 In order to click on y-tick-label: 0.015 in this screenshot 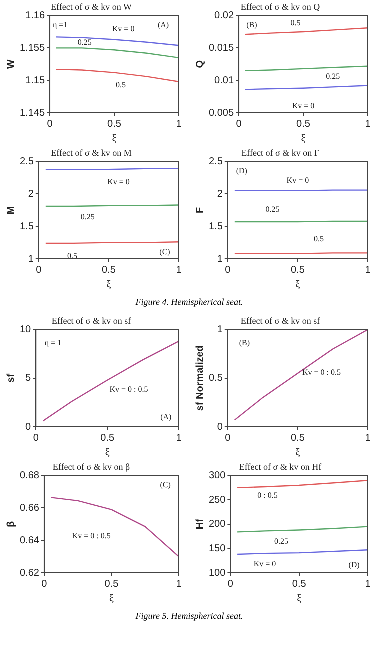, I will do `click(221, 48)`.